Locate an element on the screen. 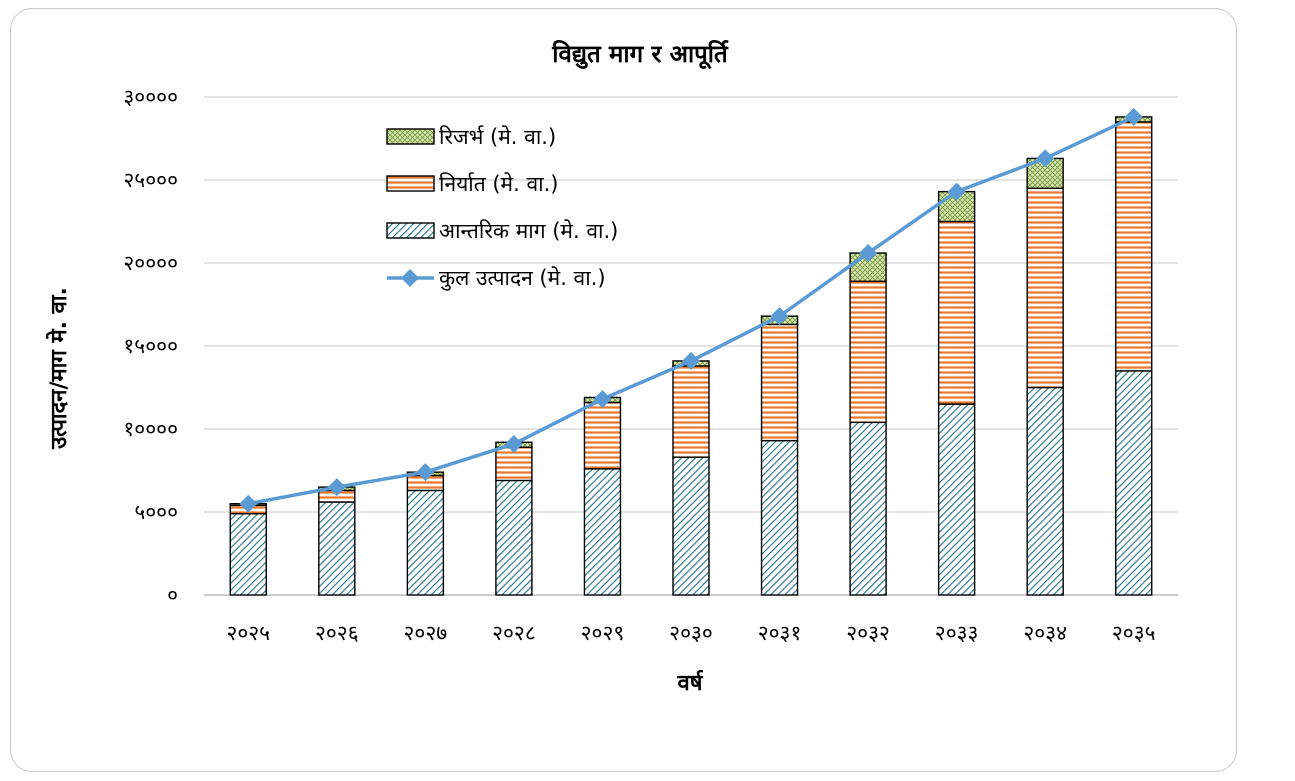 The image size is (1295, 781). x-tick-label: २०३० is located at coordinates (691, 633).